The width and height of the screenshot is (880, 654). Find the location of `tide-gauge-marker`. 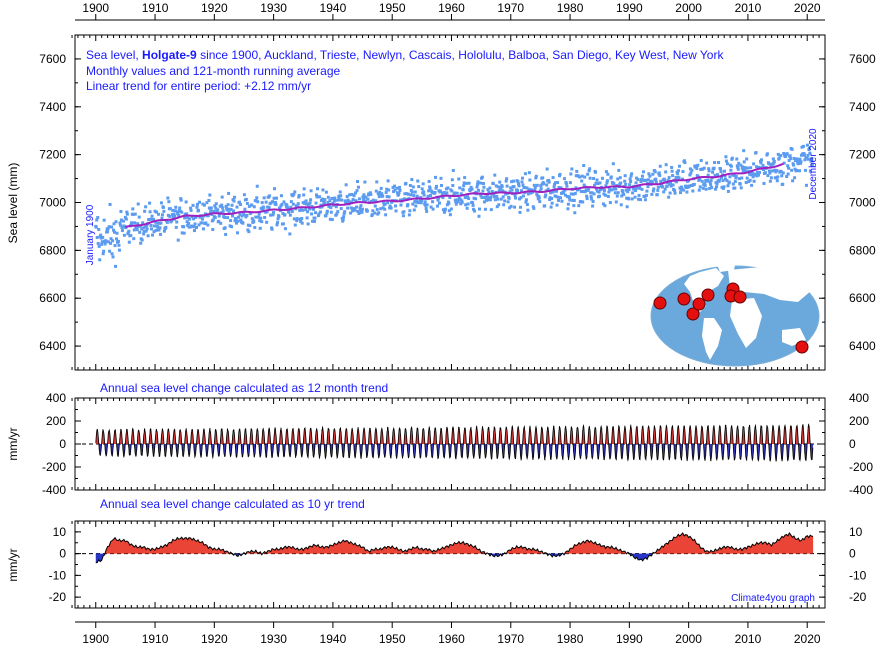

tide-gauge-marker is located at coordinates (684, 299).